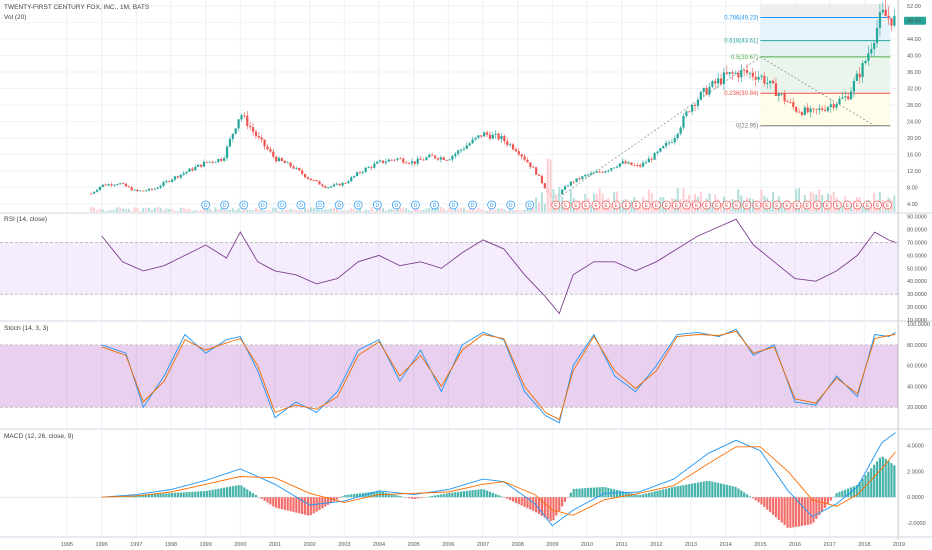 The width and height of the screenshot is (932, 550). What do you see at coordinates (26, 328) in the screenshot?
I see `stoch-label: Stoch (14, 3, 3)` at bounding box center [26, 328].